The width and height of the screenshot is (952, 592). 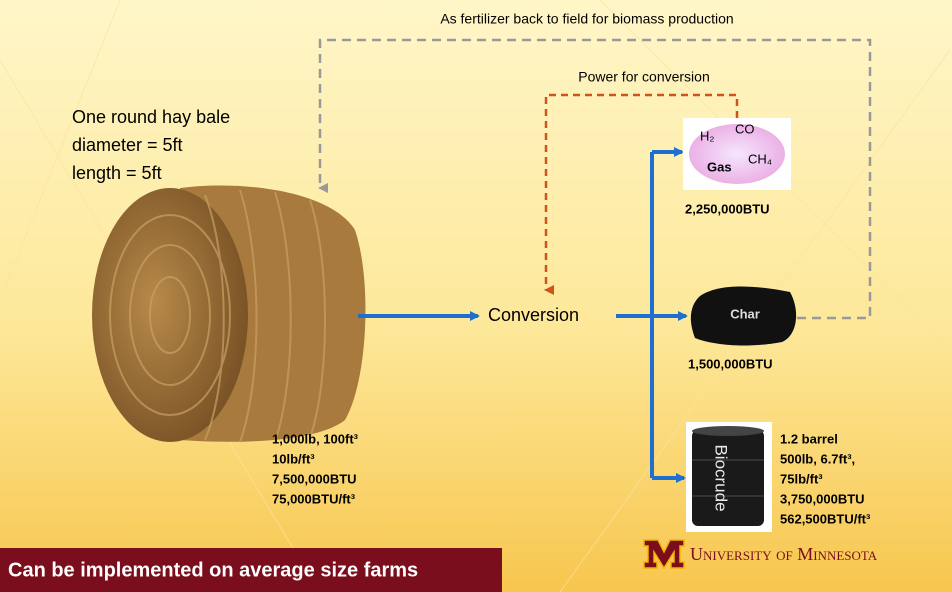 What do you see at coordinates (315, 438) in the screenshot?
I see `bale-stat: 1,000lb, 100ft³` at bounding box center [315, 438].